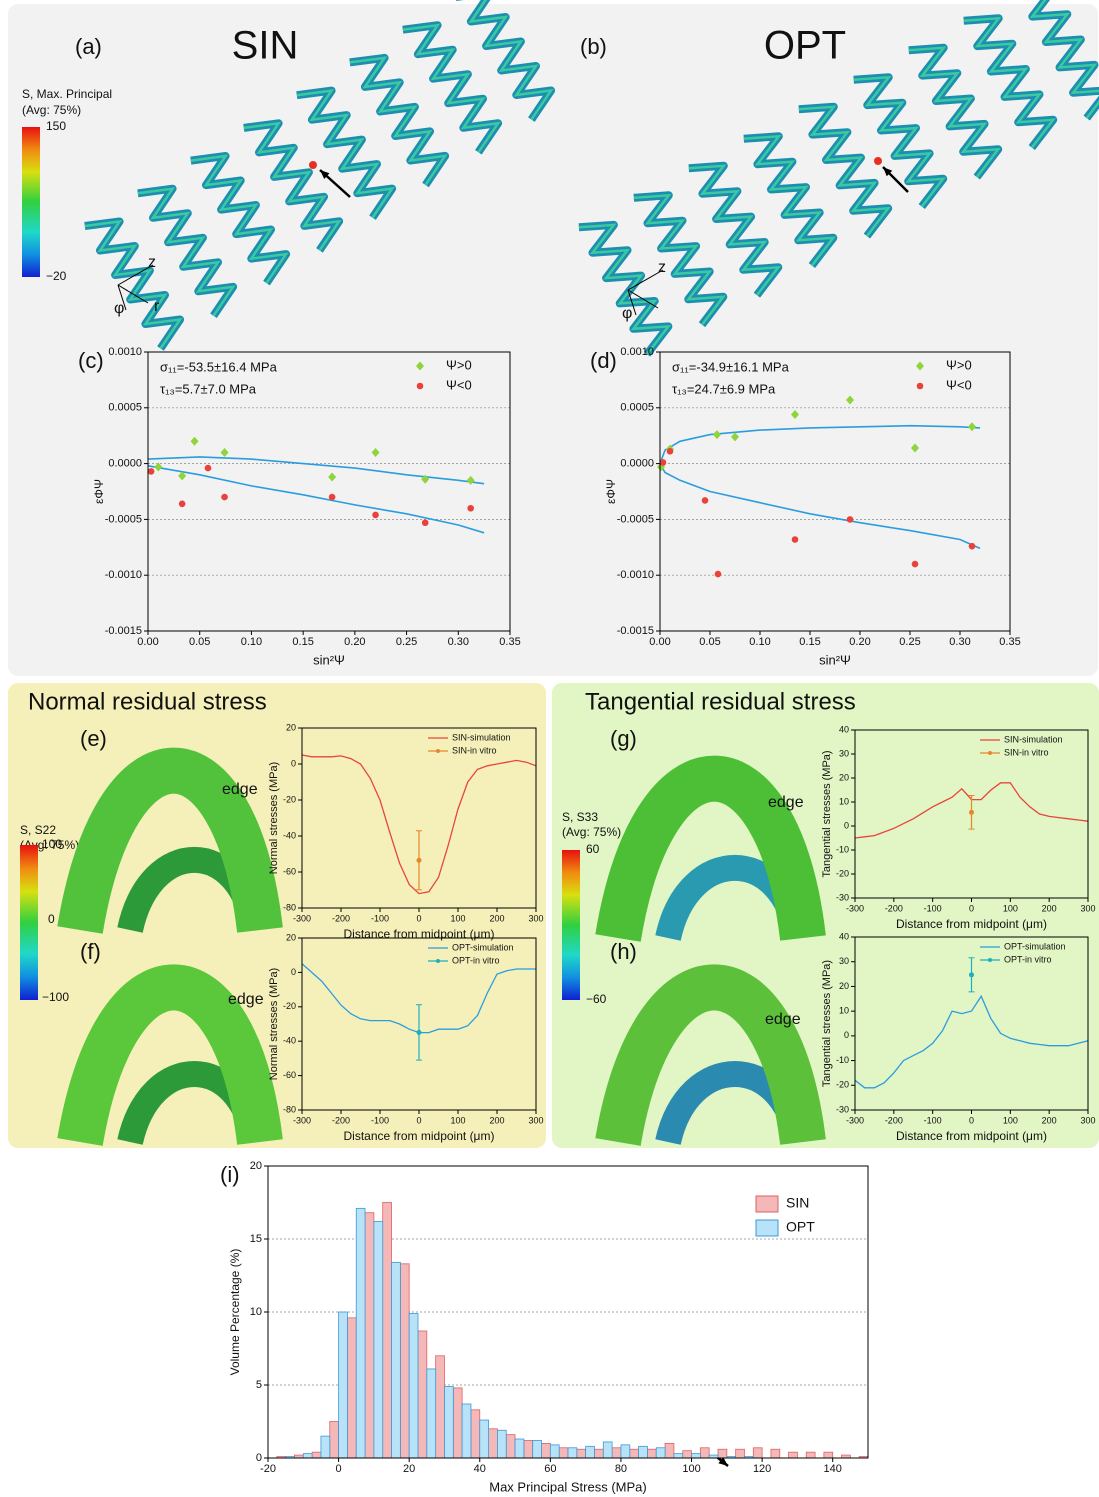  What do you see at coordinates (480, 1469) in the screenshot?
I see `x-tick-label: 40` at bounding box center [480, 1469].